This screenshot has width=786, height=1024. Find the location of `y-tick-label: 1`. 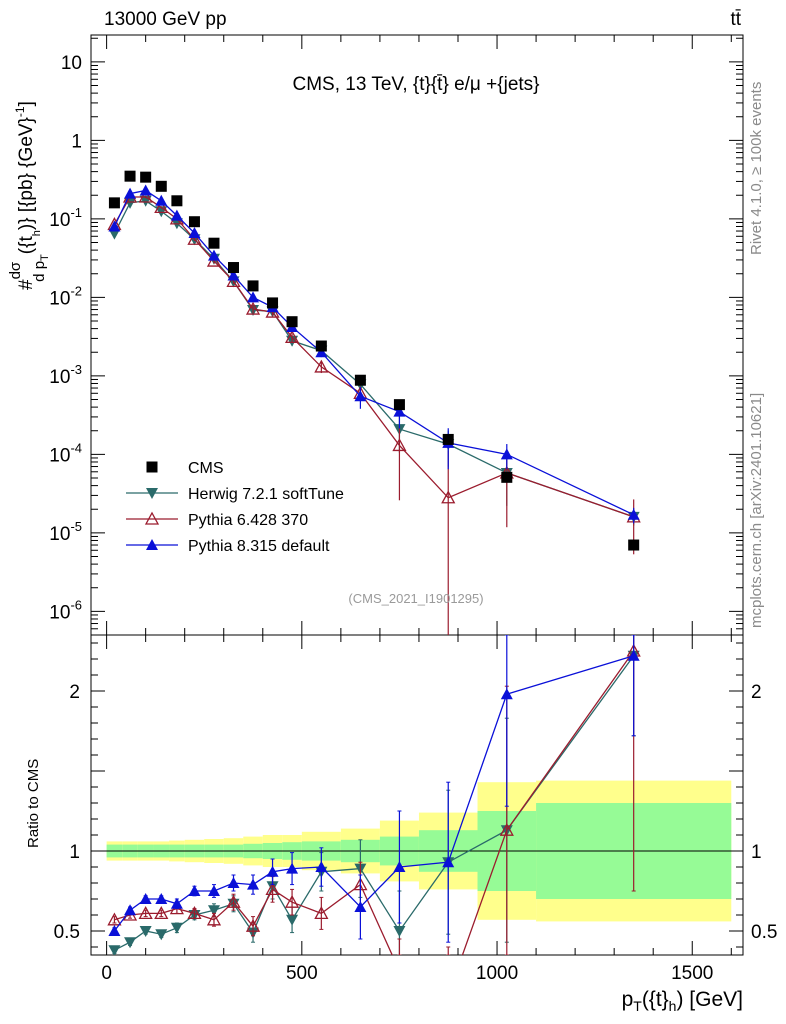

y-tick-label: 1 is located at coordinates (76, 141).